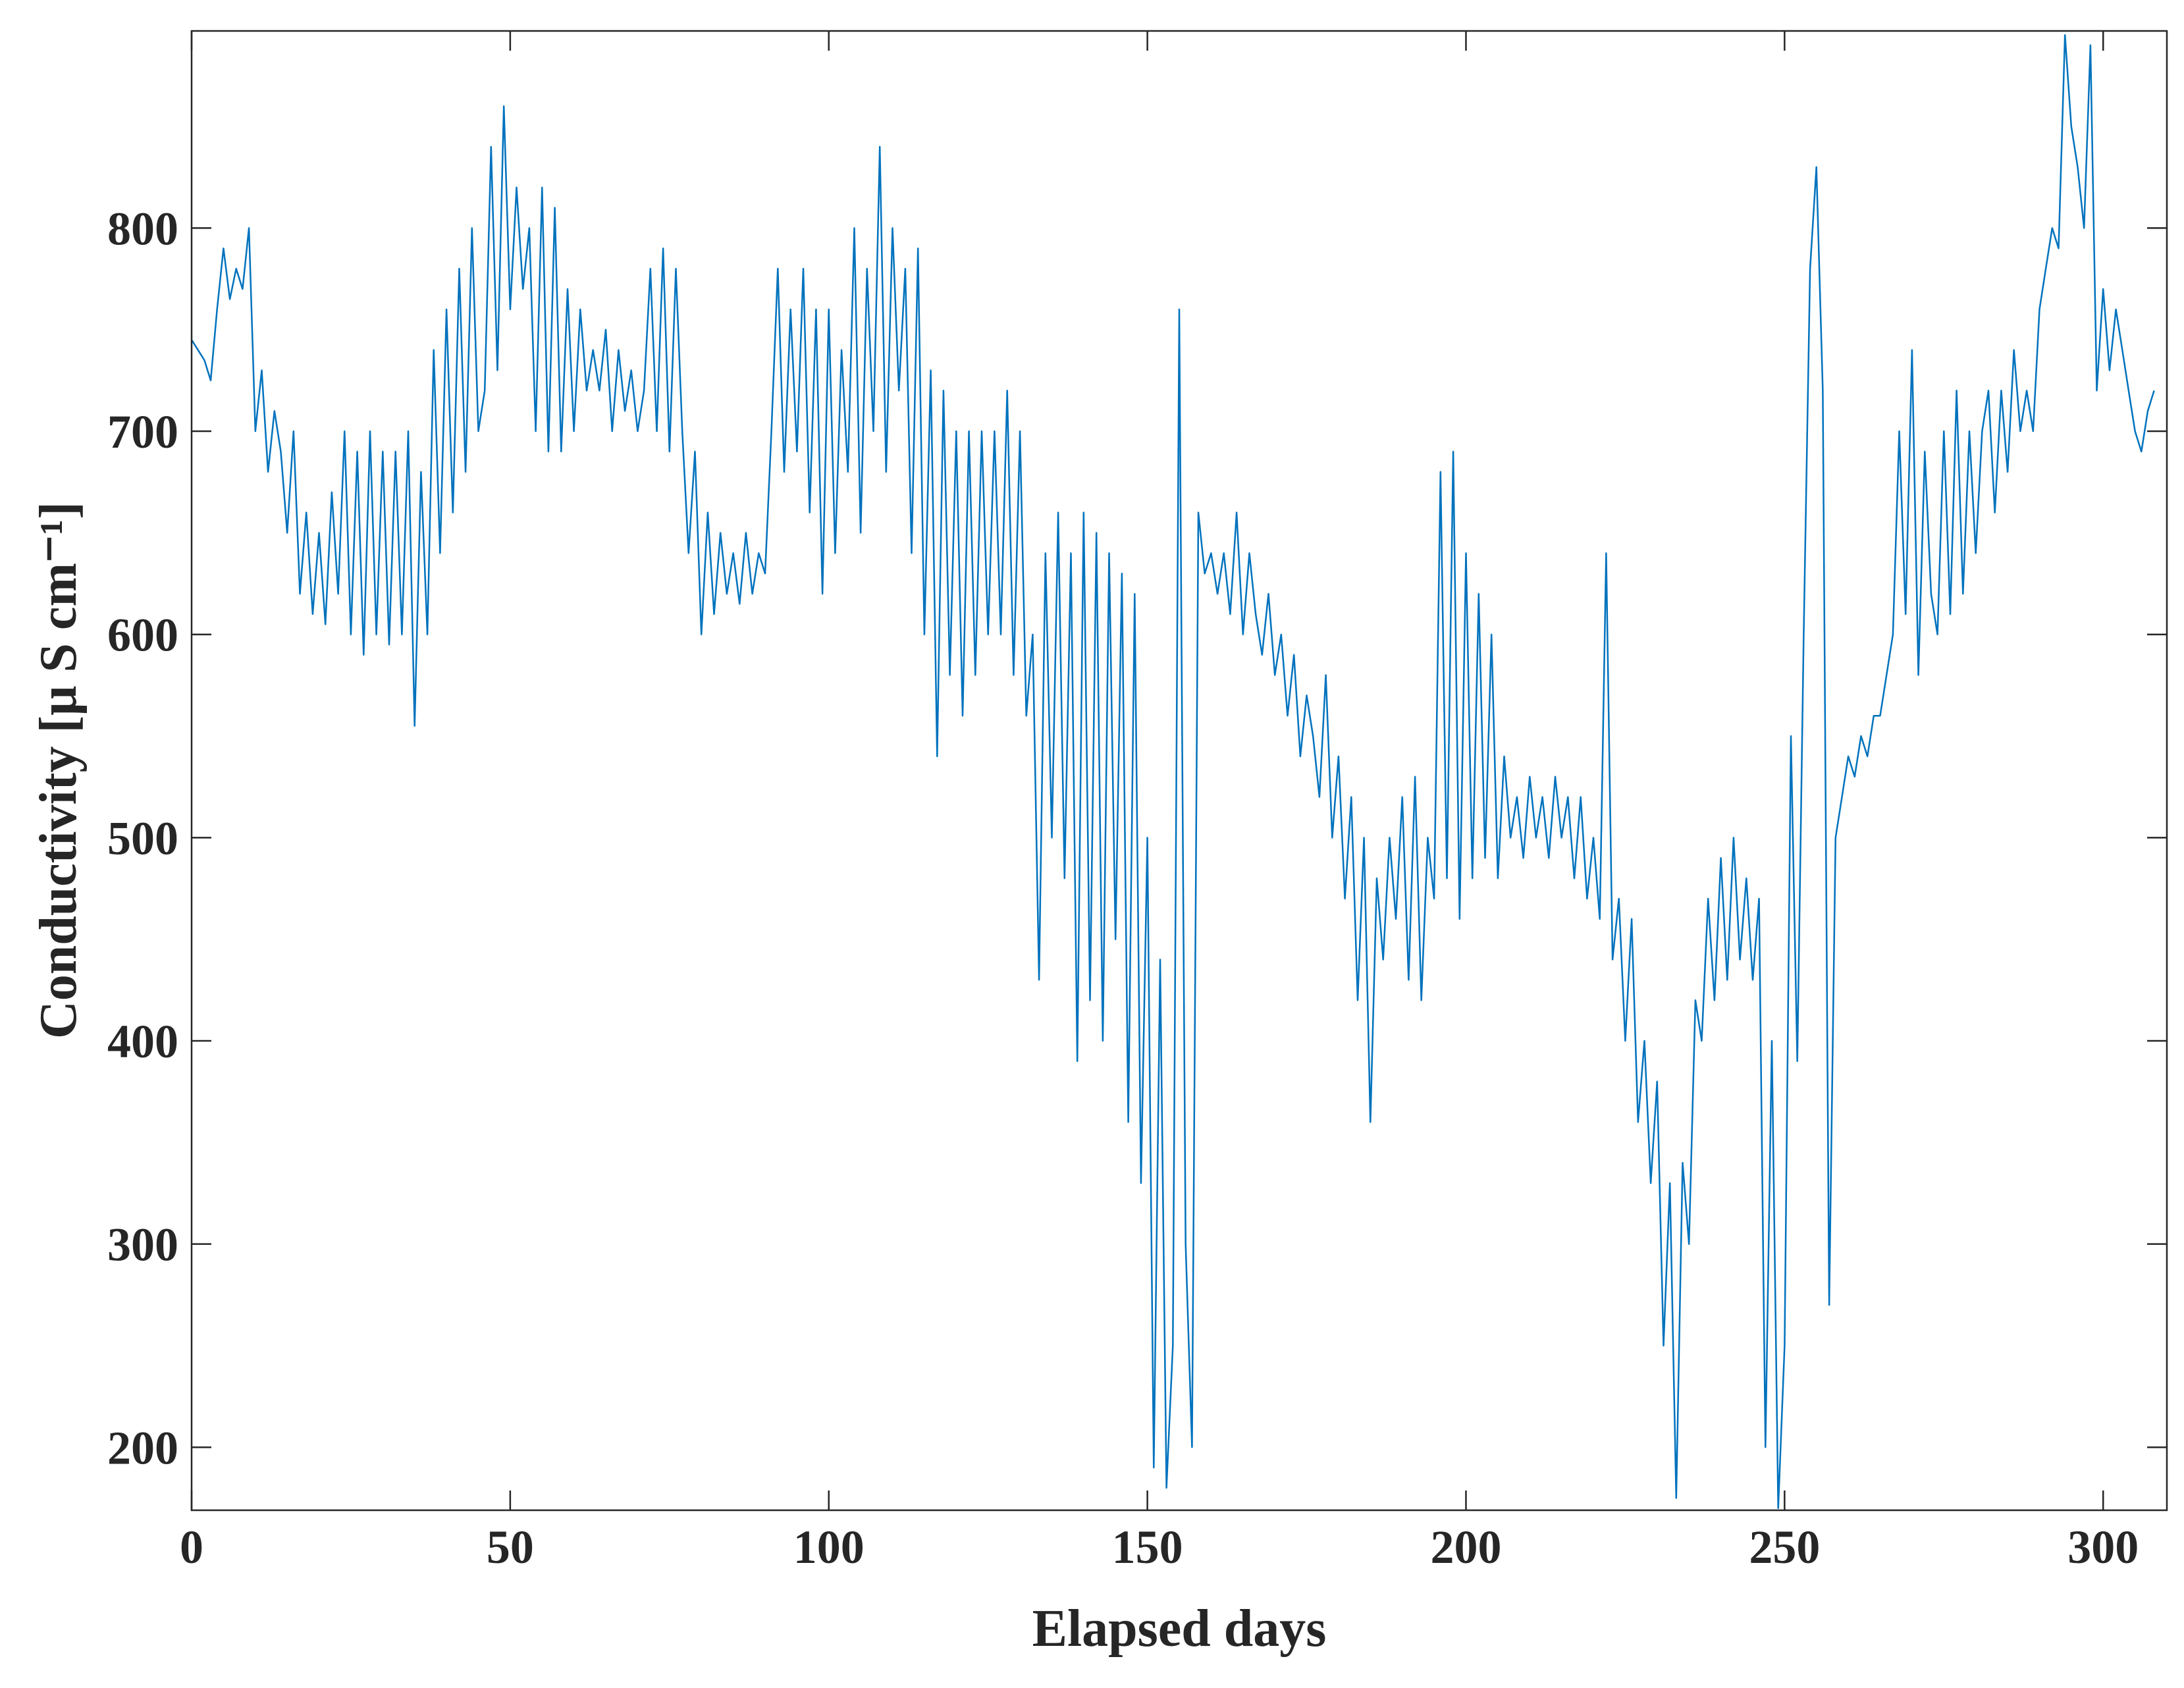 This screenshot has width=2184, height=1688. What do you see at coordinates (1465, 1547) in the screenshot?
I see `x-tick-label: 200` at bounding box center [1465, 1547].